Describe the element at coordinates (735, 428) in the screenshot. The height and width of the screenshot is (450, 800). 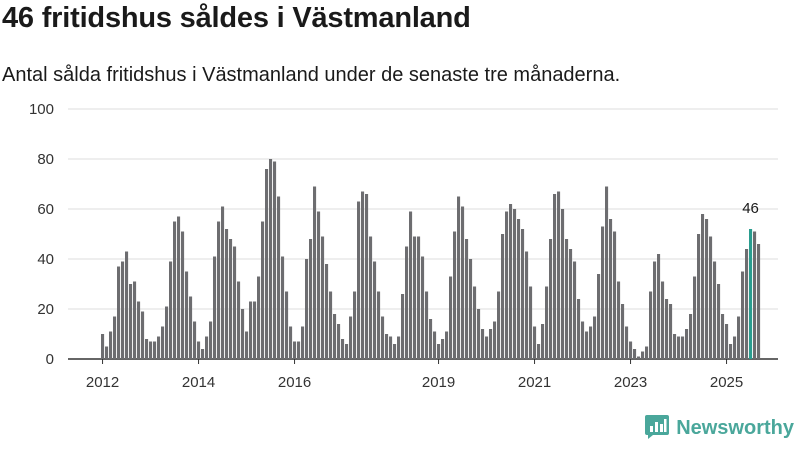
I see `brand-name: Newsworthy` at that location.